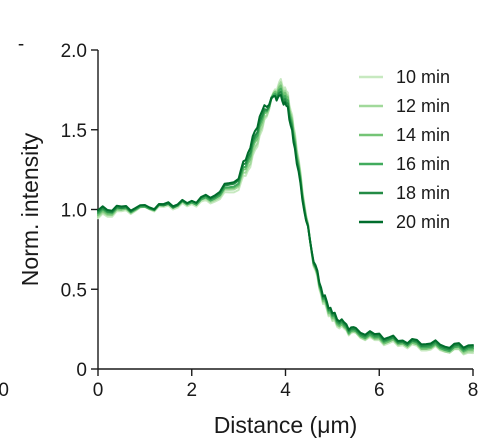 The height and width of the screenshot is (444, 482). What do you see at coordinates (423, 222) in the screenshot?
I see `legend-label: 20 min` at bounding box center [423, 222].